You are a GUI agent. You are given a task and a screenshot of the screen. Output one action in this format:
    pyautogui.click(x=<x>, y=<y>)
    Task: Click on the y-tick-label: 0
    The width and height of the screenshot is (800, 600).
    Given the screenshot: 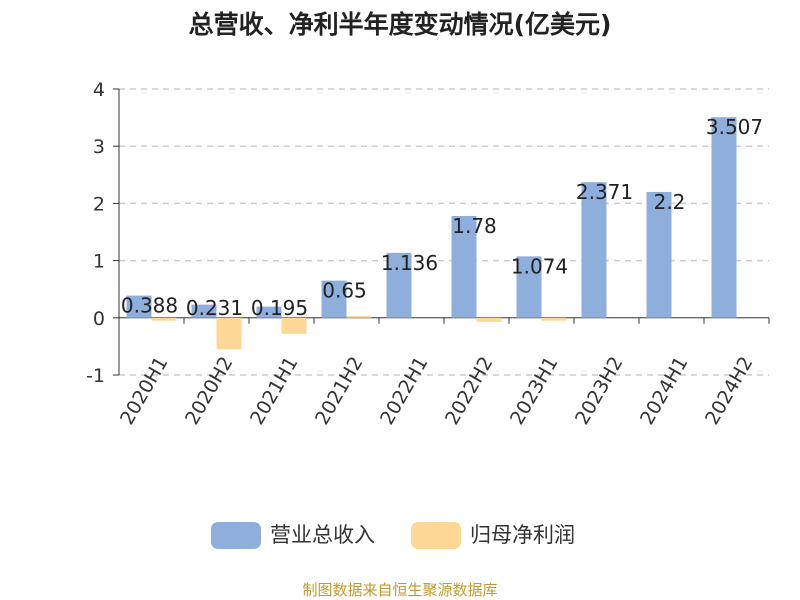 What is the action you would take?
    pyautogui.click(x=99, y=319)
    